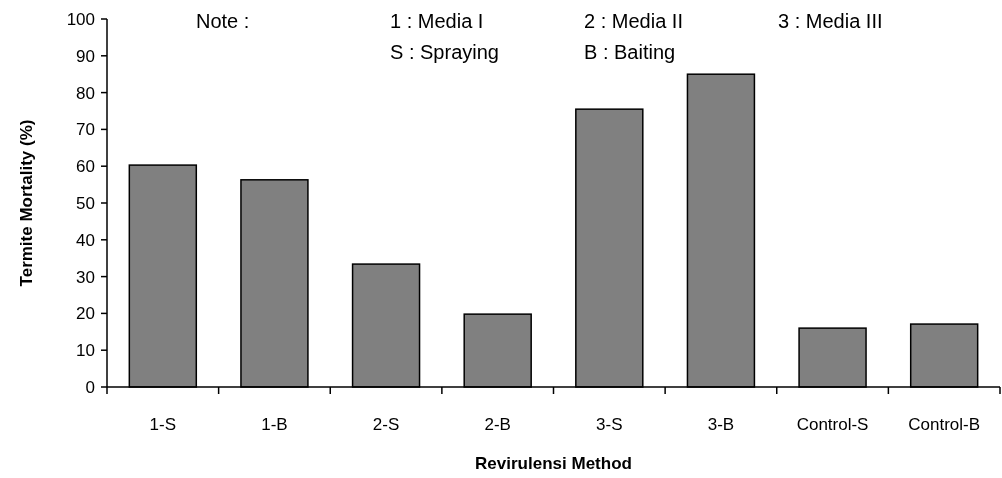  What do you see at coordinates (90, 387) in the screenshot?
I see `y-tick-label: 0` at bounding box center [90, 387].